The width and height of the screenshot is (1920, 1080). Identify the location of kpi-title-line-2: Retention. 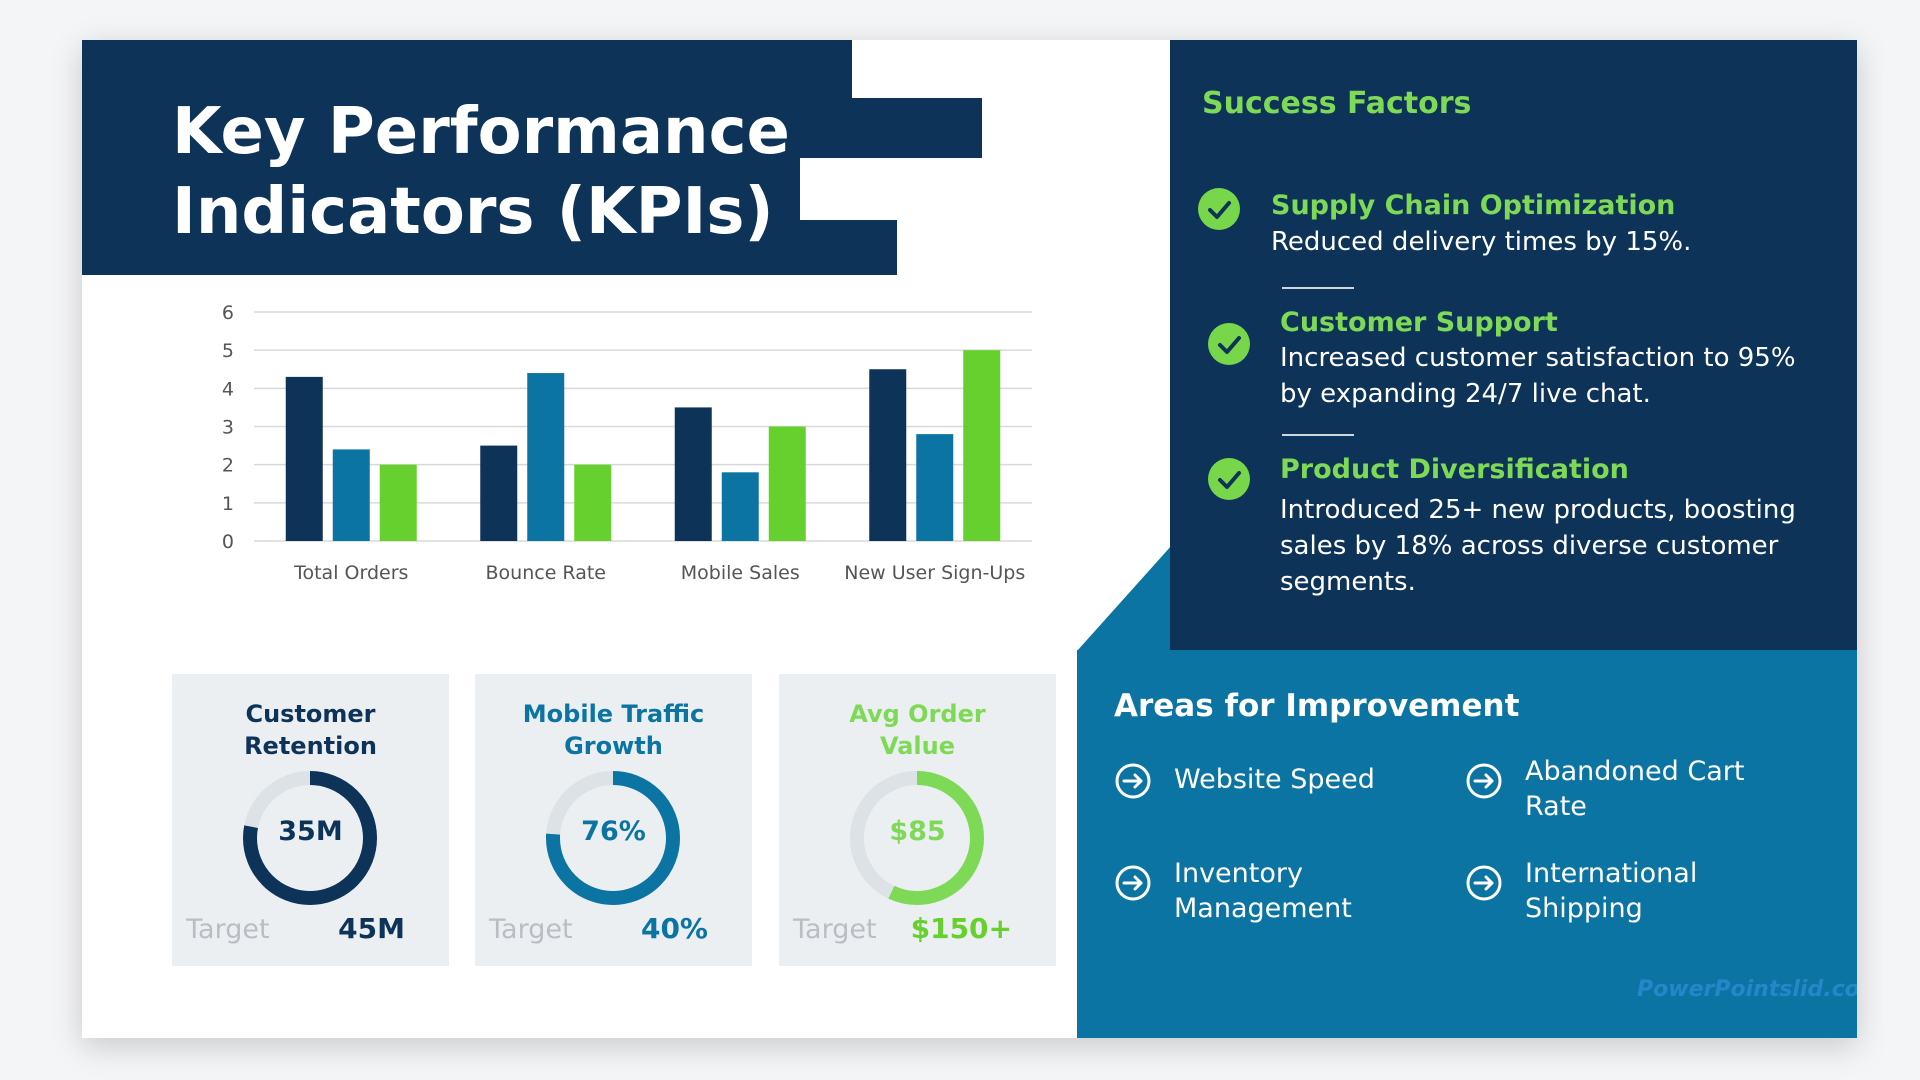
(310, 746).